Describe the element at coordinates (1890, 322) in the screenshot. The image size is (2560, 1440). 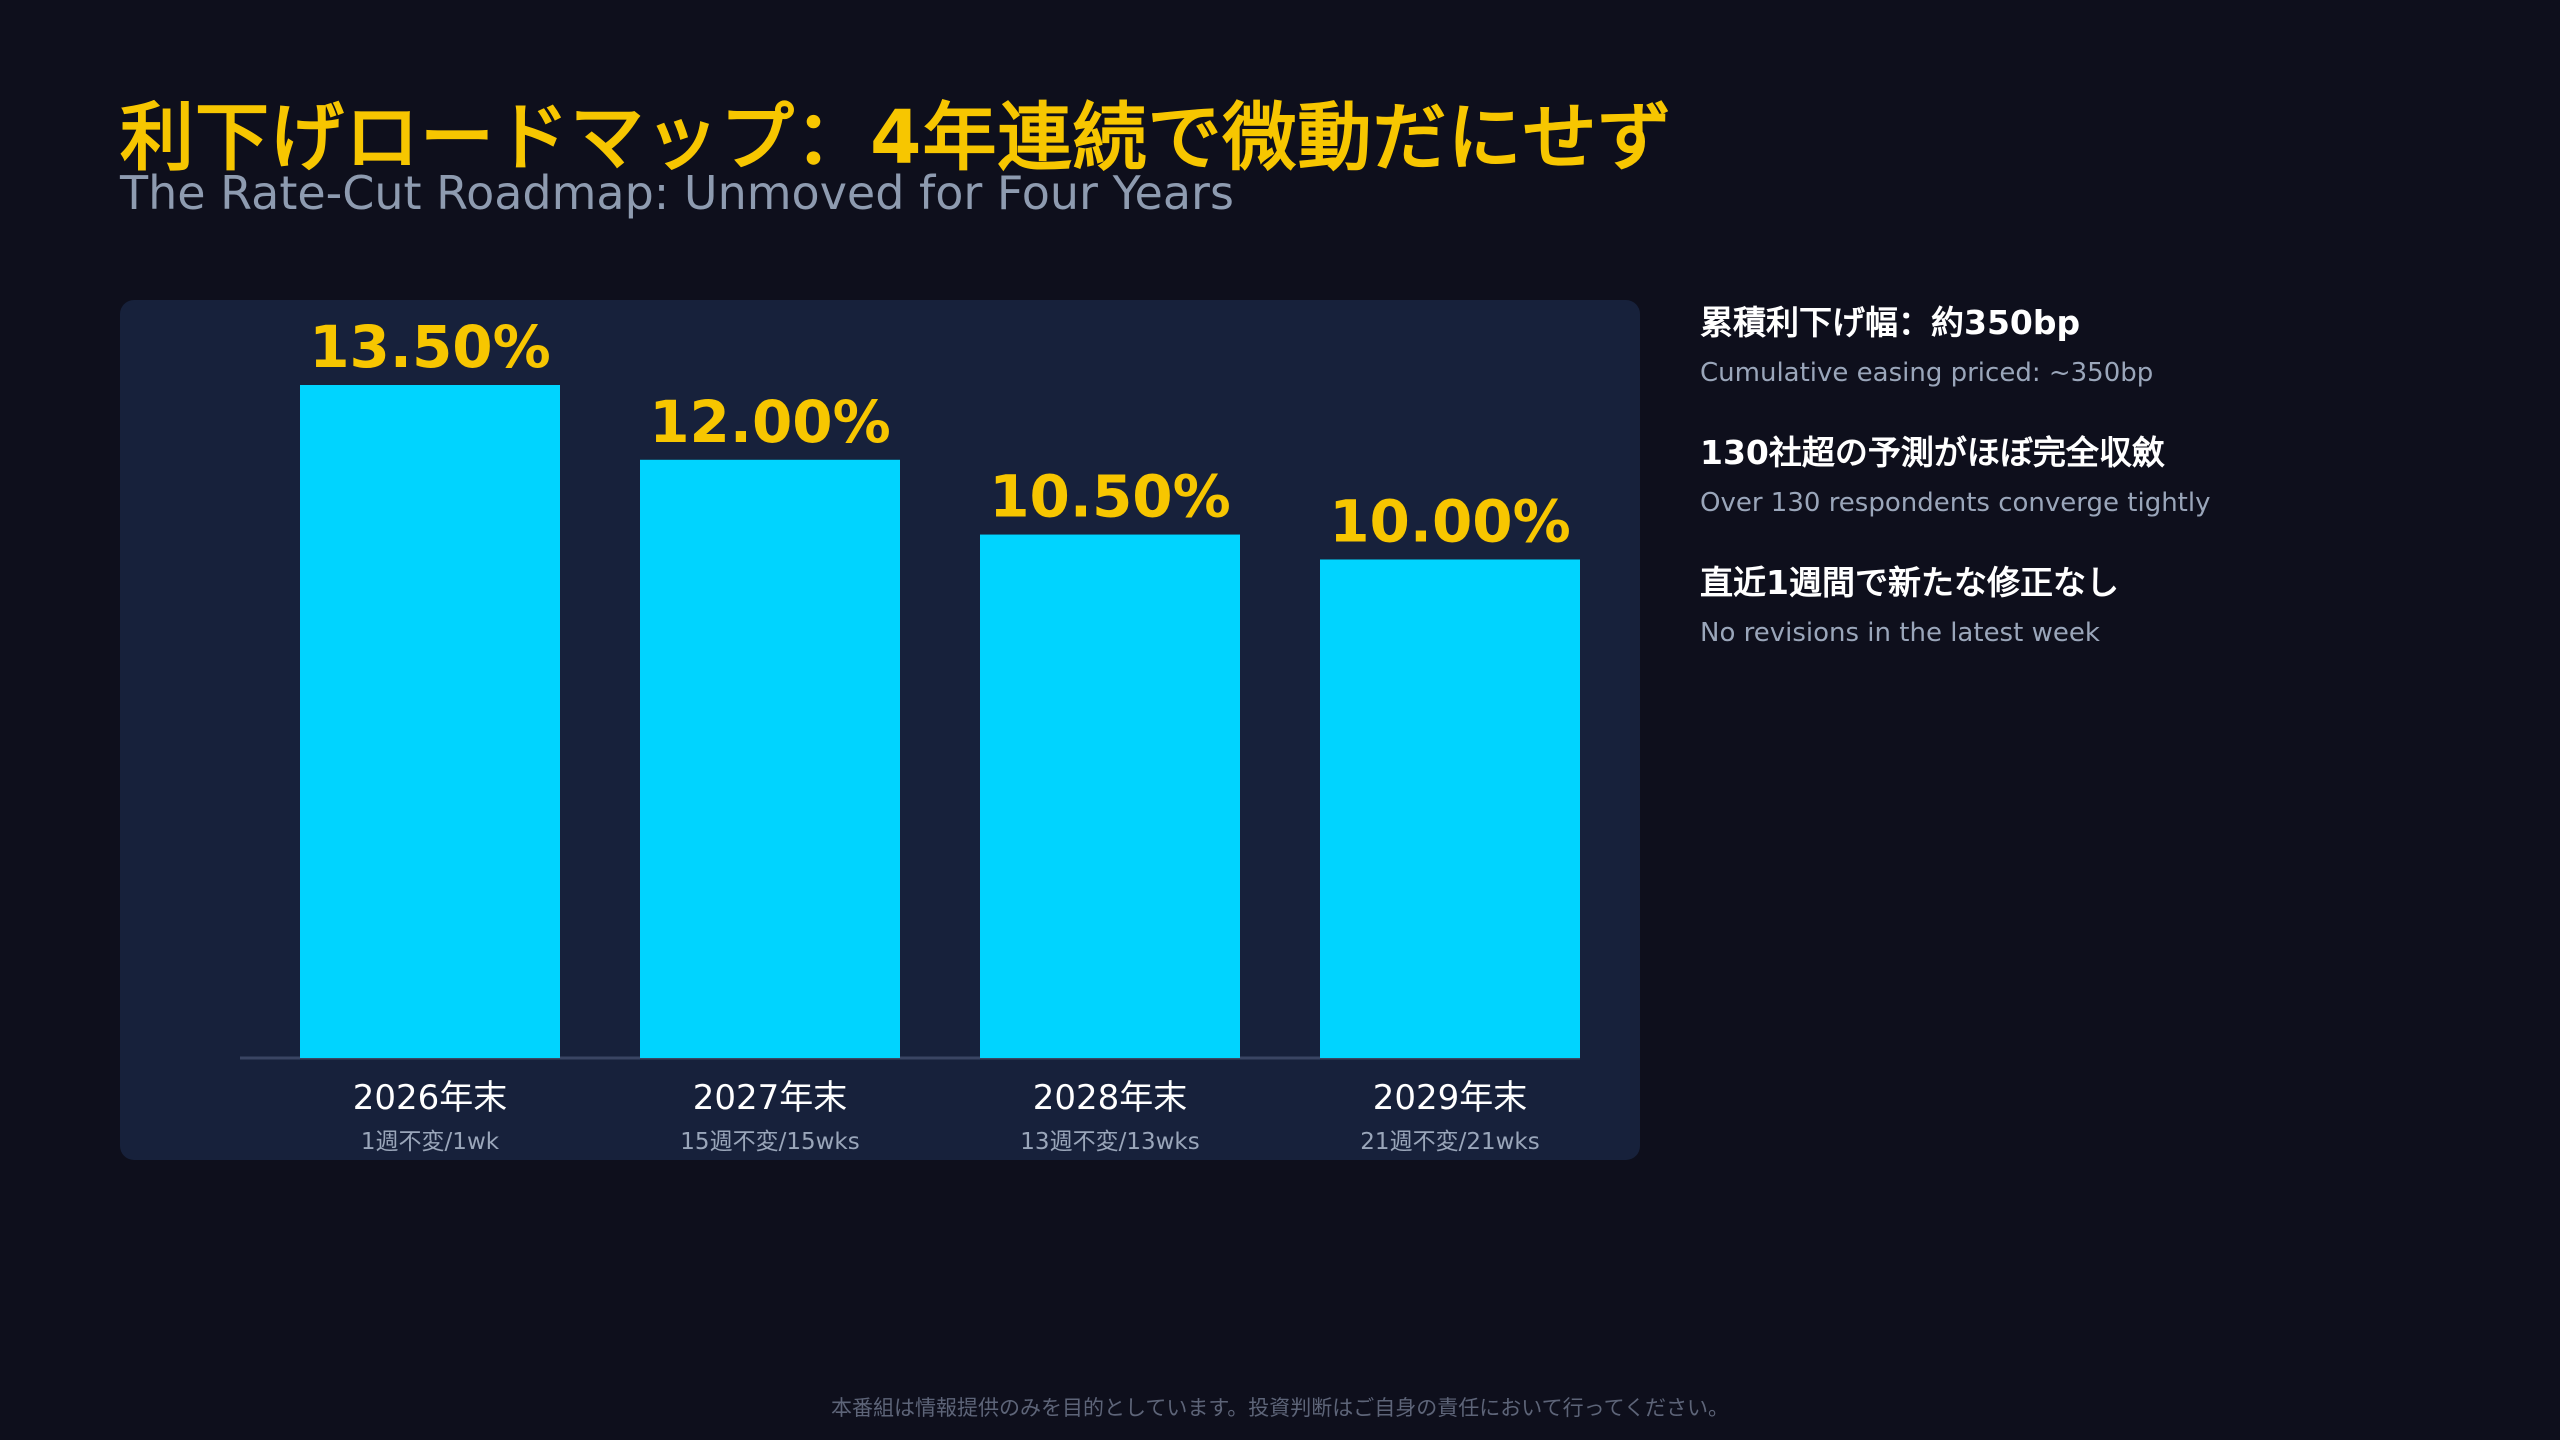
I see `side-note-heading: 累積利下げ幅：約350bp` at that location.